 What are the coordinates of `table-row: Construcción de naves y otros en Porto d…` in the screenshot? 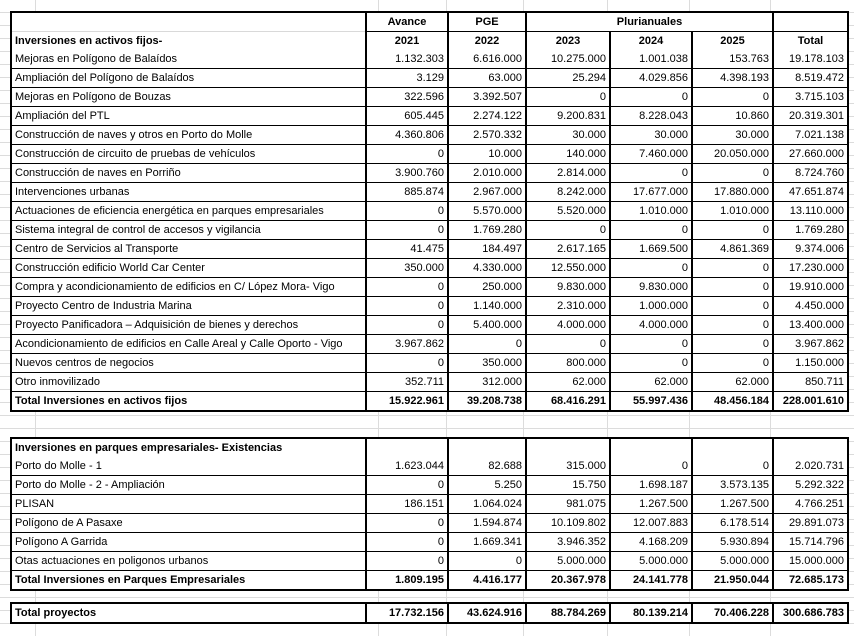 It's located at (430, 134).